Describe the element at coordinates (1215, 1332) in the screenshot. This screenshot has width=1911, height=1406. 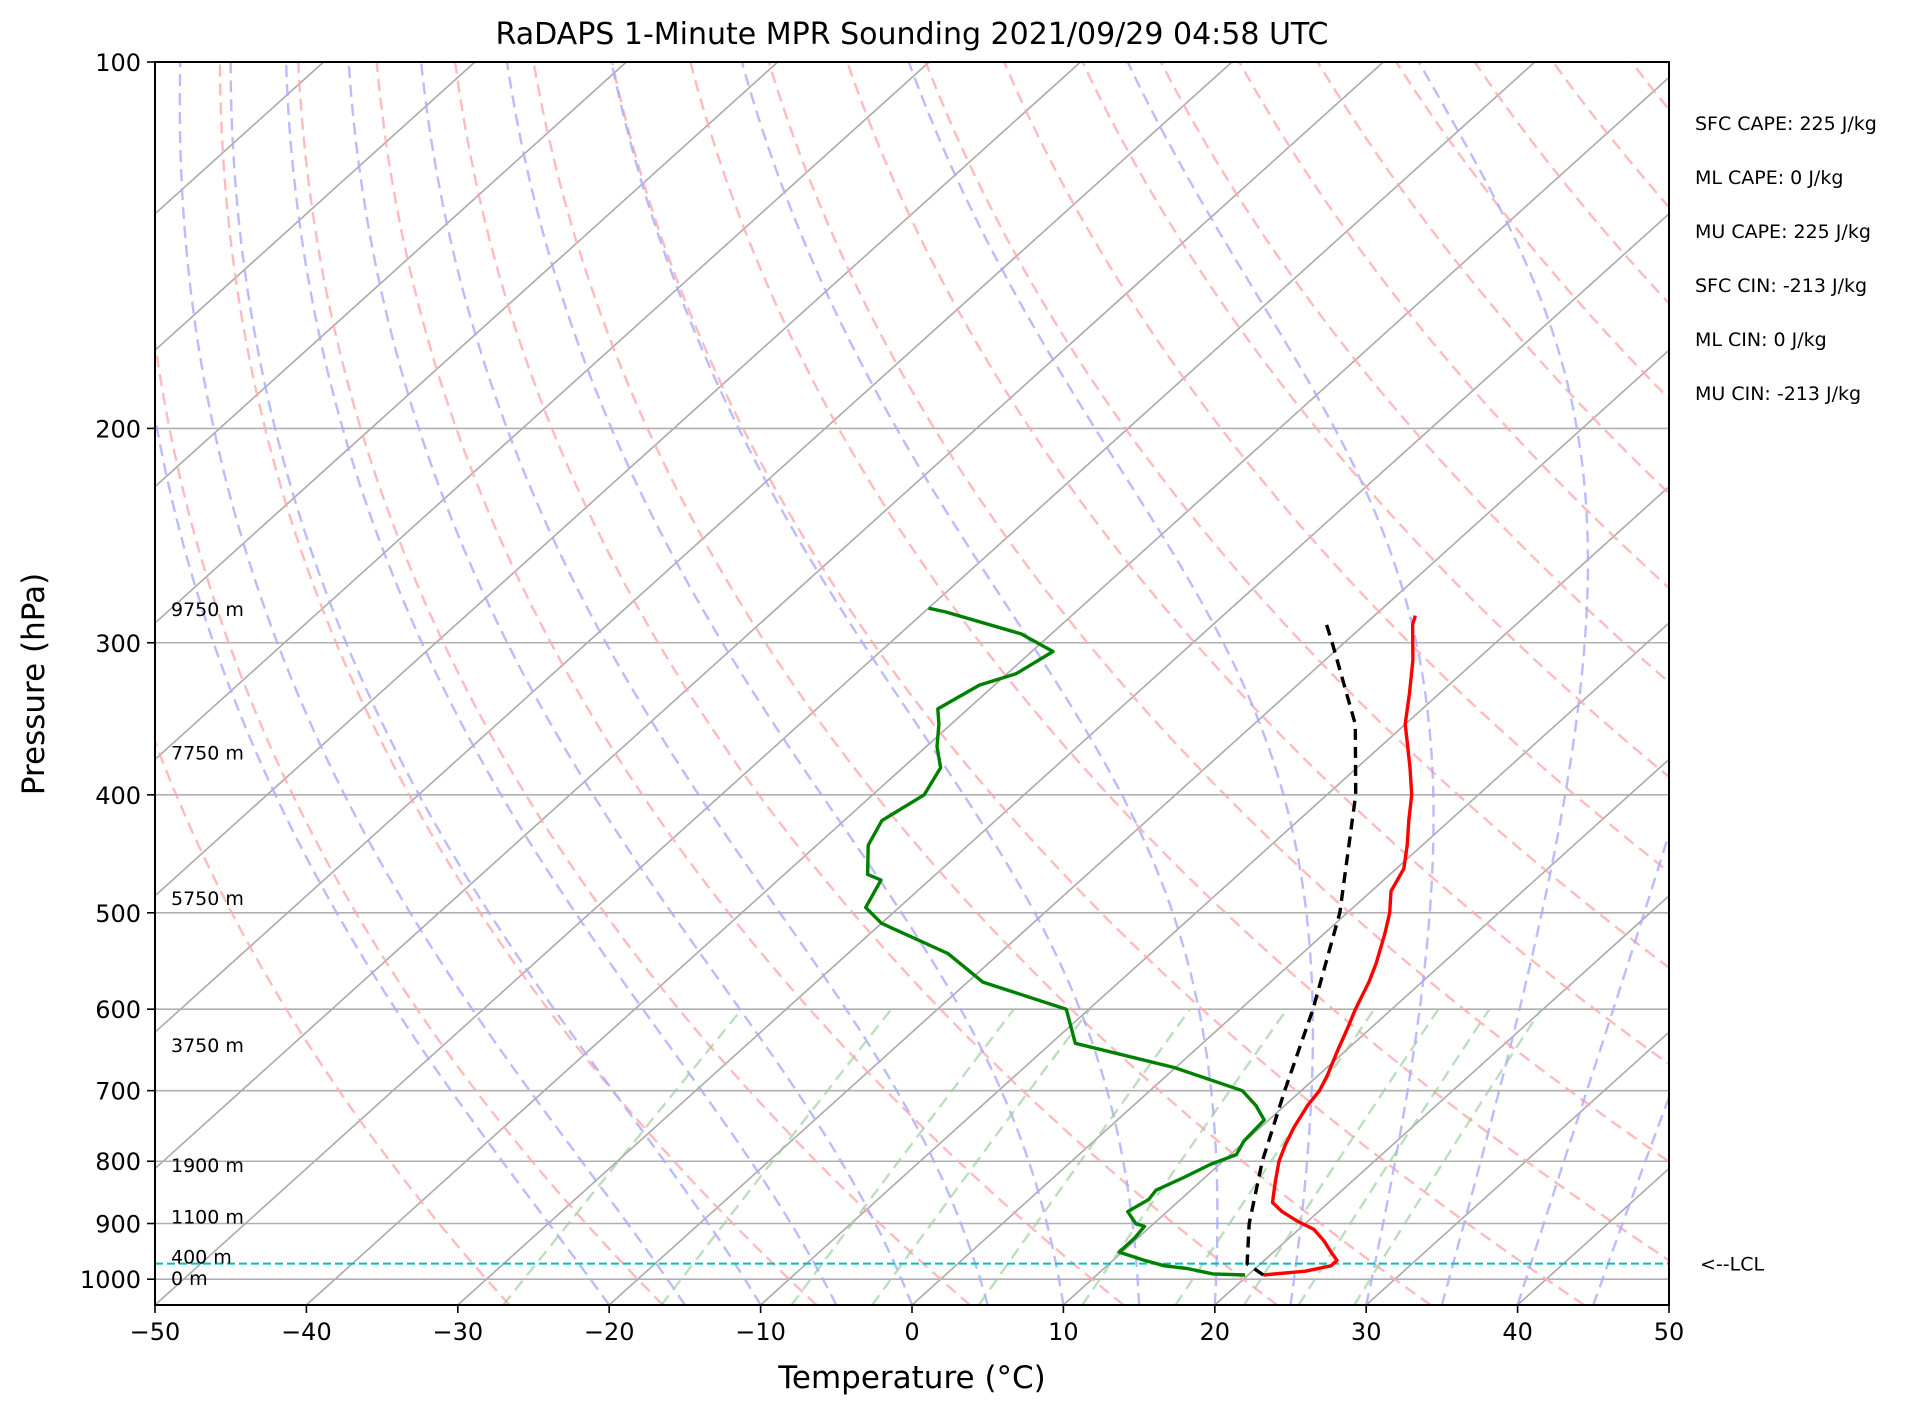
I see `x-tick-label: 20` at that location.